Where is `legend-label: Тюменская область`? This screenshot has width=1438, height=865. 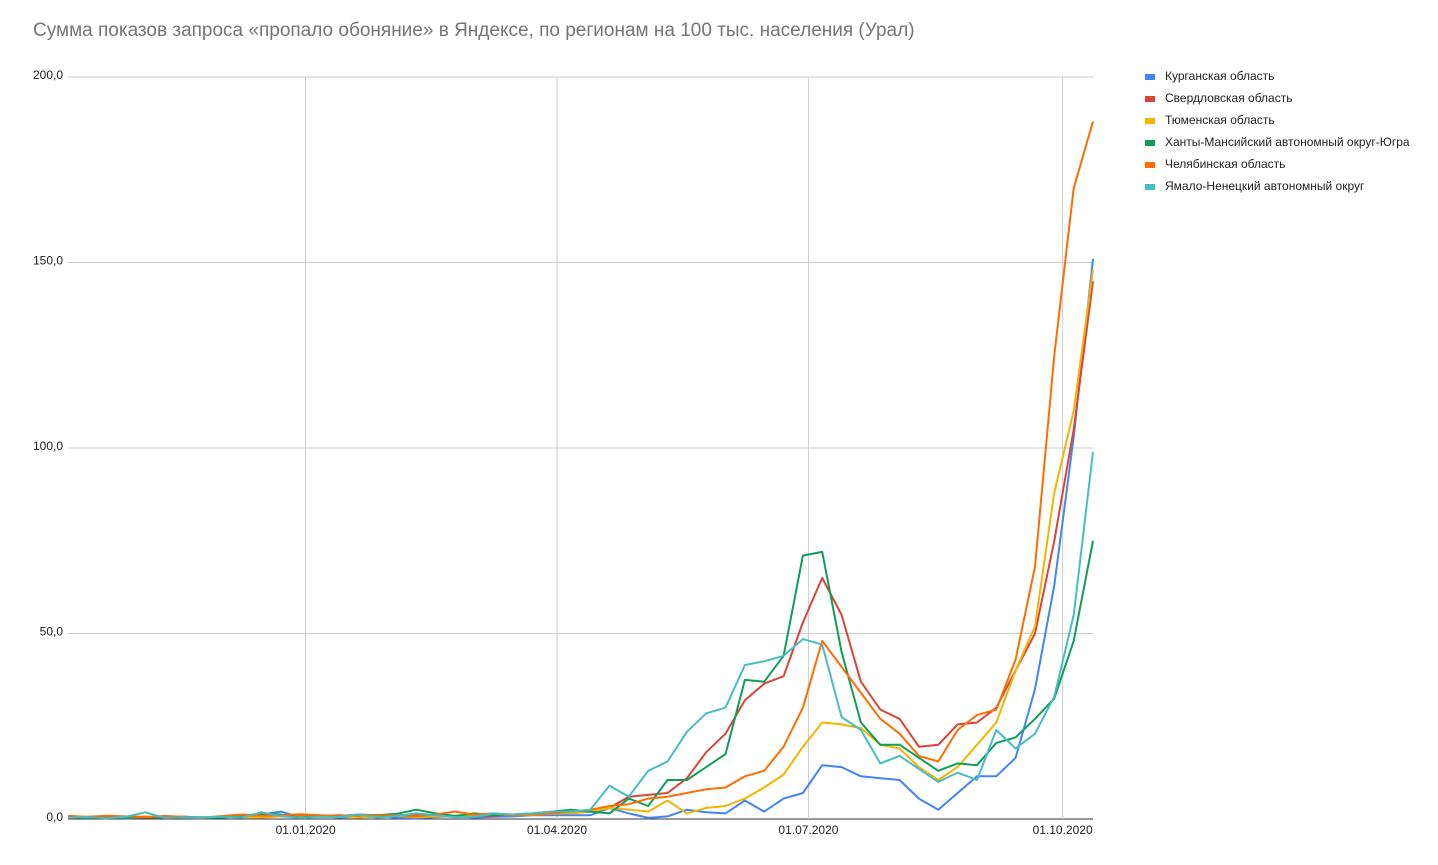 legend-label: Тюменская область is located at coordinates (1220, 120).